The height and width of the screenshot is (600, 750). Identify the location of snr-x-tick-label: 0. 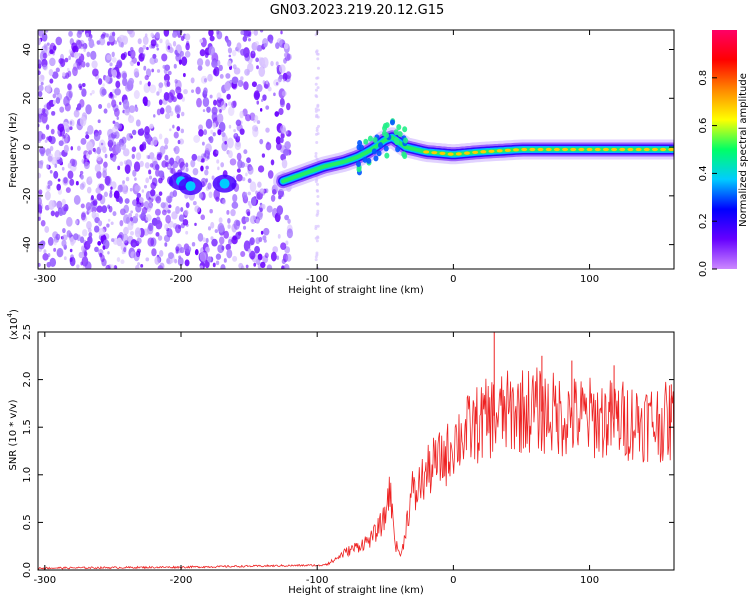
(453, 580).